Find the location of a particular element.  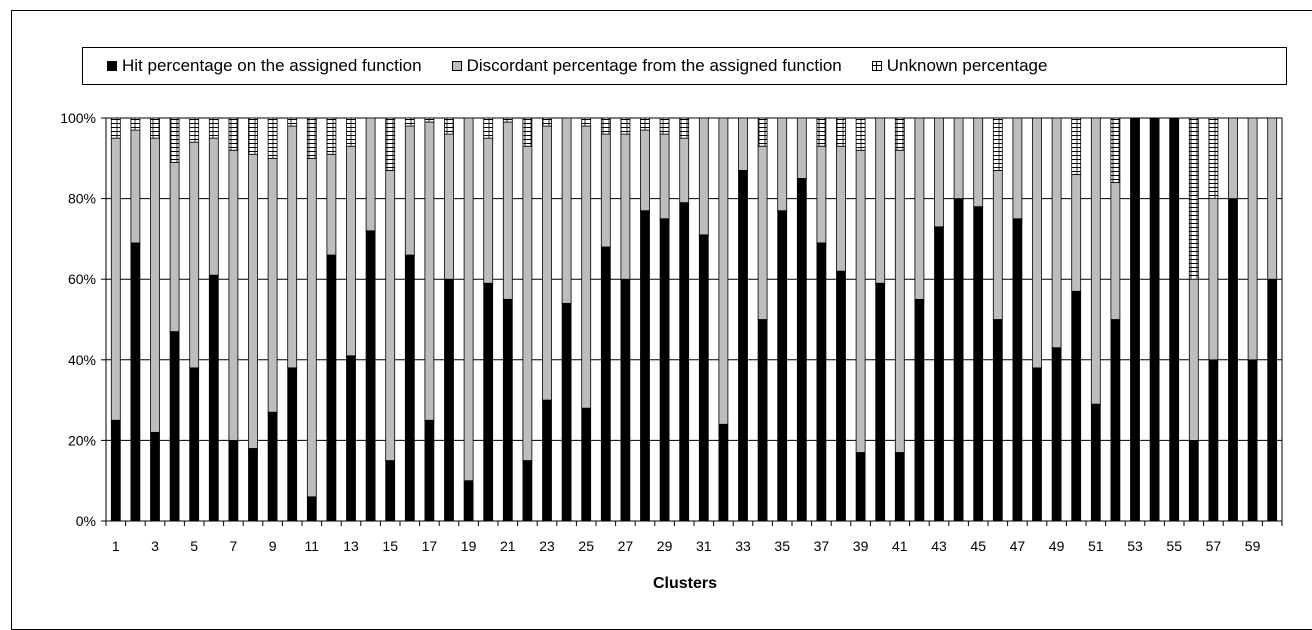

y-tick-label: 60% is located at coordinates (82, 279).